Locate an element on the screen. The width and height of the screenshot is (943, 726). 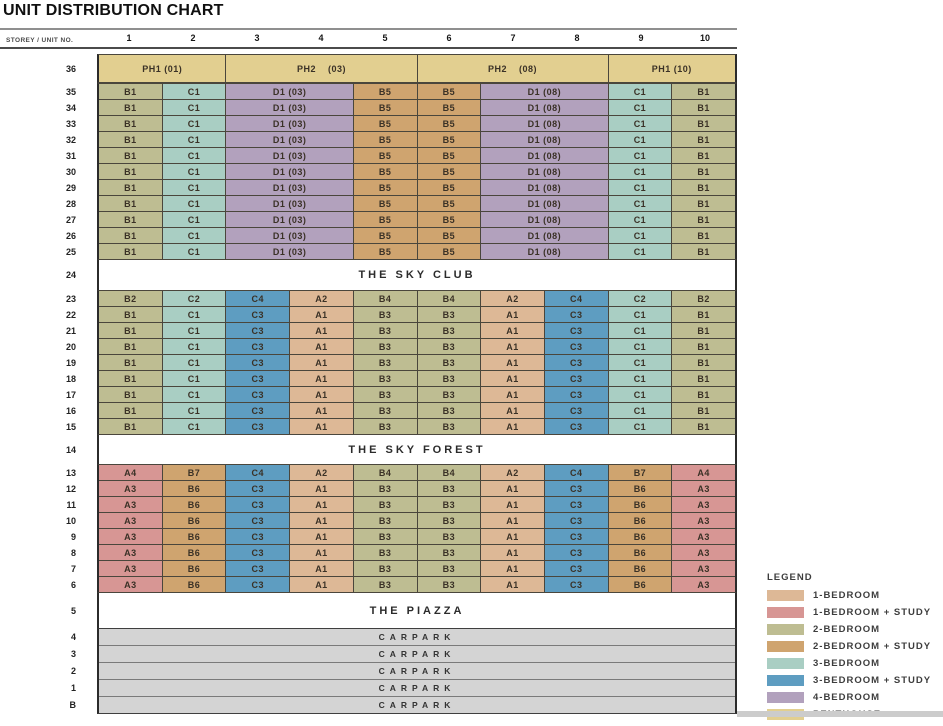
unit-cell-b4: B4 is located at coordinates (449, 472).